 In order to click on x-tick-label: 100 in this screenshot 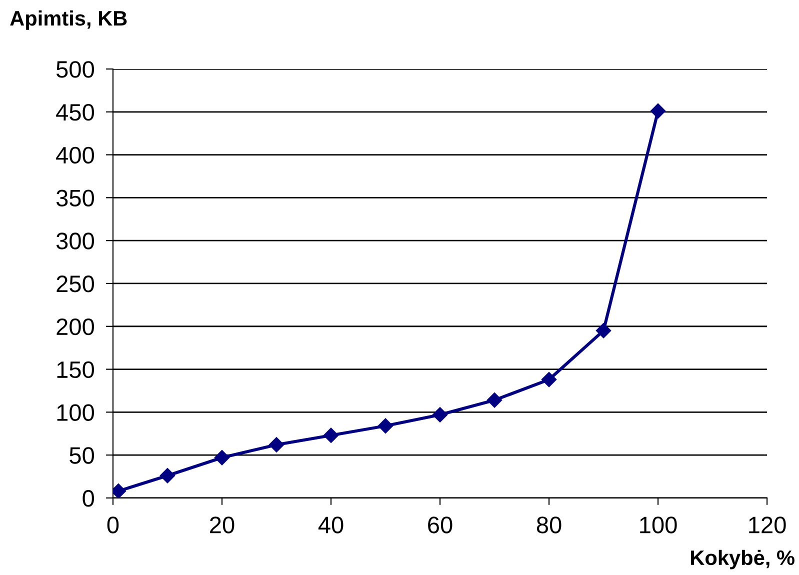, I will do `click(658, 525)`.